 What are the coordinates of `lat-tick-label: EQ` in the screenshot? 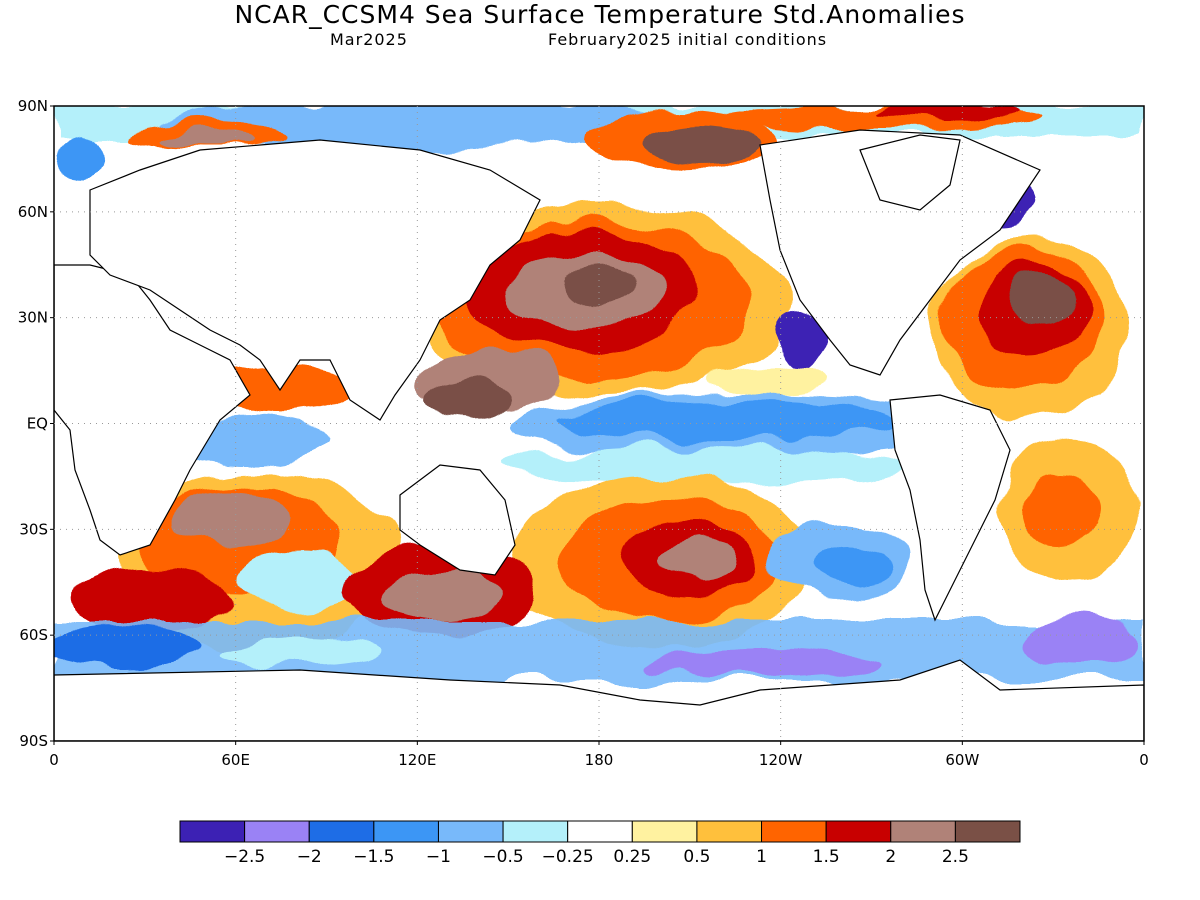 It's located at (37, 424).